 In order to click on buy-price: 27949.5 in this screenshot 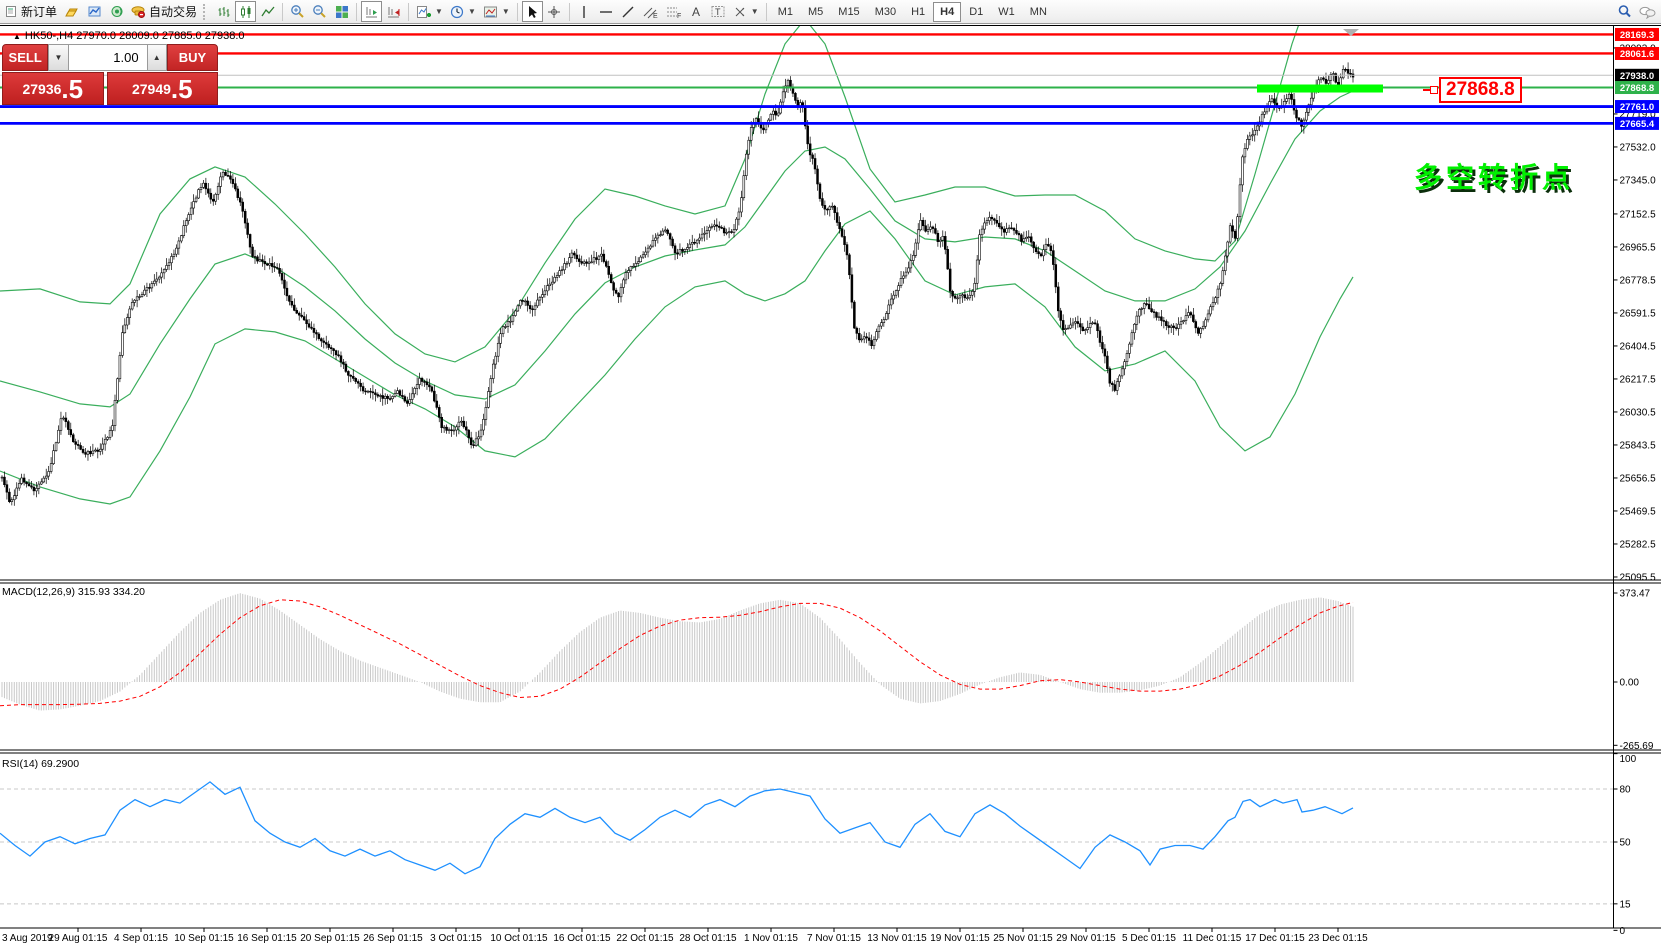, I will do `click(162, 88)`.